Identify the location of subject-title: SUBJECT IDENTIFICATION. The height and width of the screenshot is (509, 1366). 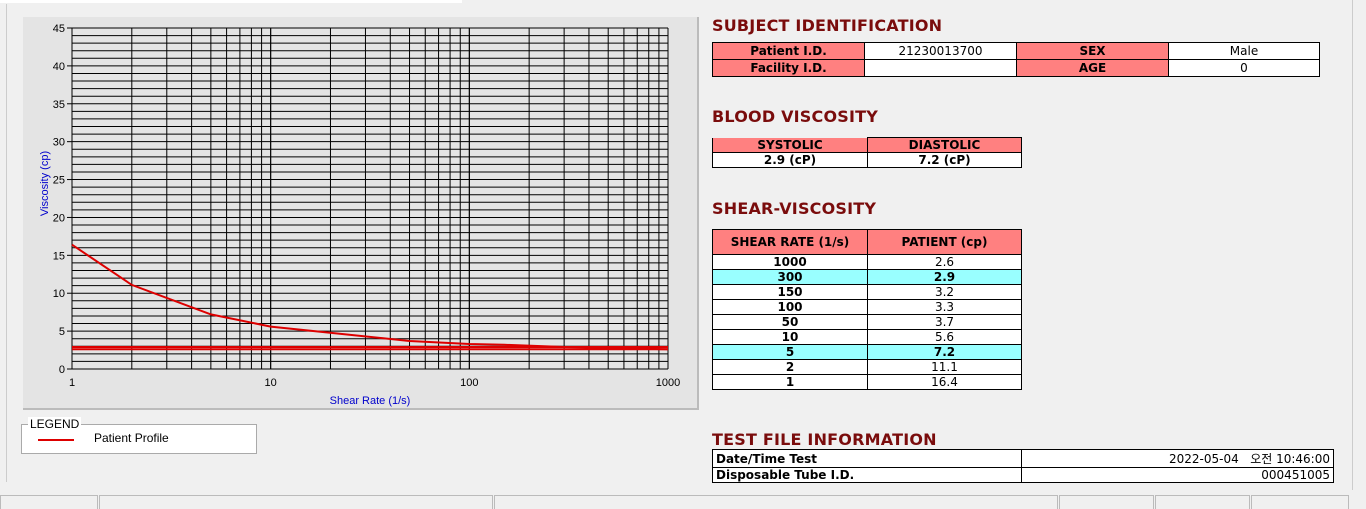
(827, 25).